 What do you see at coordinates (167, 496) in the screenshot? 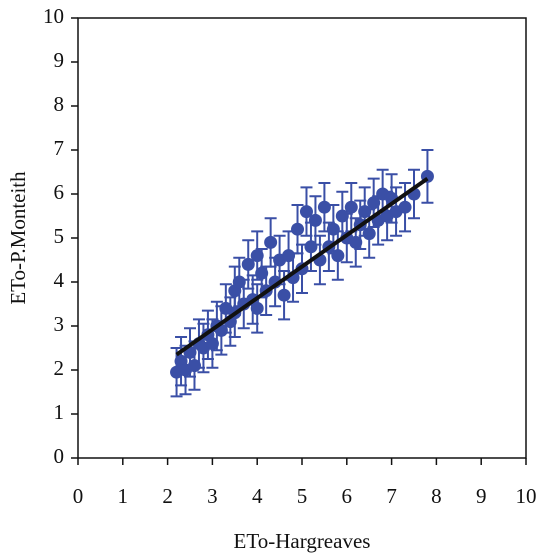
I see `x-tick-label: 2` at bounding box center [167, 496].